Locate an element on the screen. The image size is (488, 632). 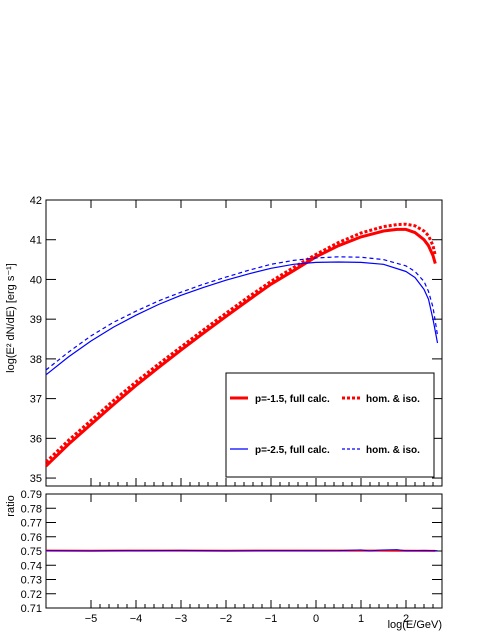
lower-x-tick-label: −2 is located at coordinates (226, 619).